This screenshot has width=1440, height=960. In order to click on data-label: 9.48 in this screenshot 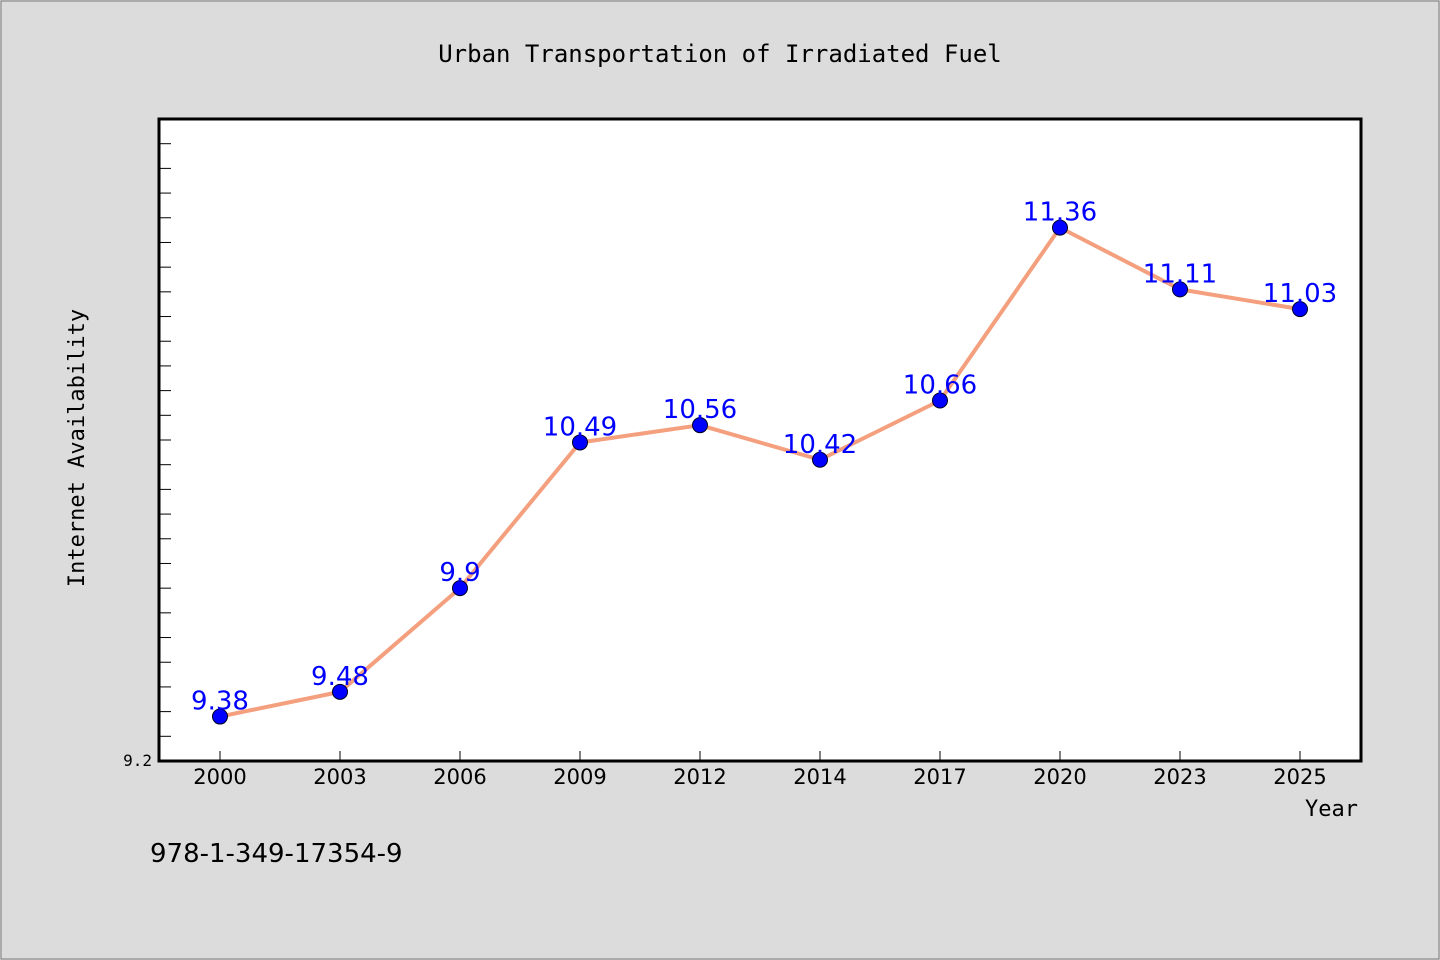, I will do `click(340, 677)`.